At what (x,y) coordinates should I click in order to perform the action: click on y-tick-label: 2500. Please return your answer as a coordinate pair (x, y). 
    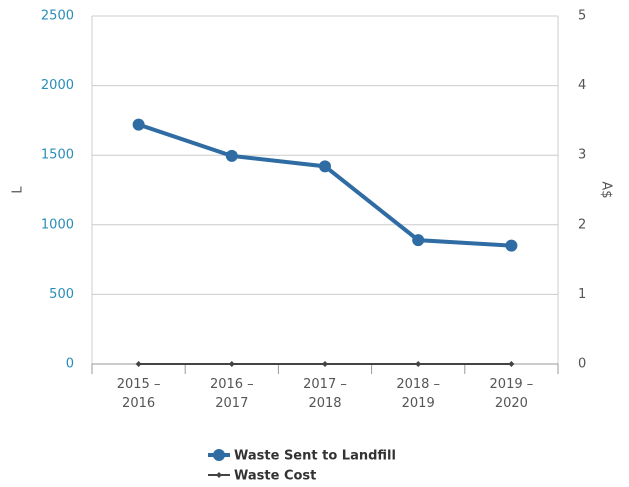
    Looking at the image, I should click on (57, 16).